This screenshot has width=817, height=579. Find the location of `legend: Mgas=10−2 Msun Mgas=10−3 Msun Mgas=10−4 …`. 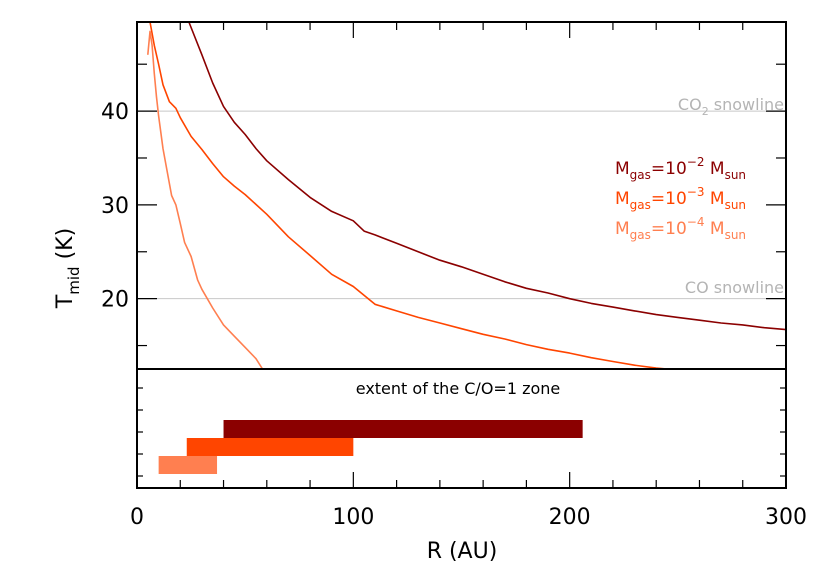

legend: Mgas=10−2 Msun Mgas=10−3 Msun Mgas=10−4 … is located at coordinates (680, 198).